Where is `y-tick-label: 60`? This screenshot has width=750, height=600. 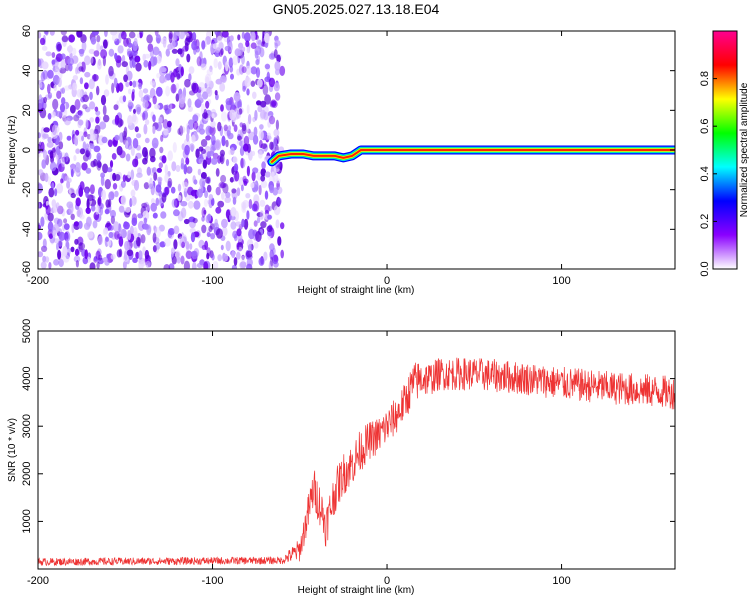 y-tick-label: 60 is located at coordinates (27, 31).